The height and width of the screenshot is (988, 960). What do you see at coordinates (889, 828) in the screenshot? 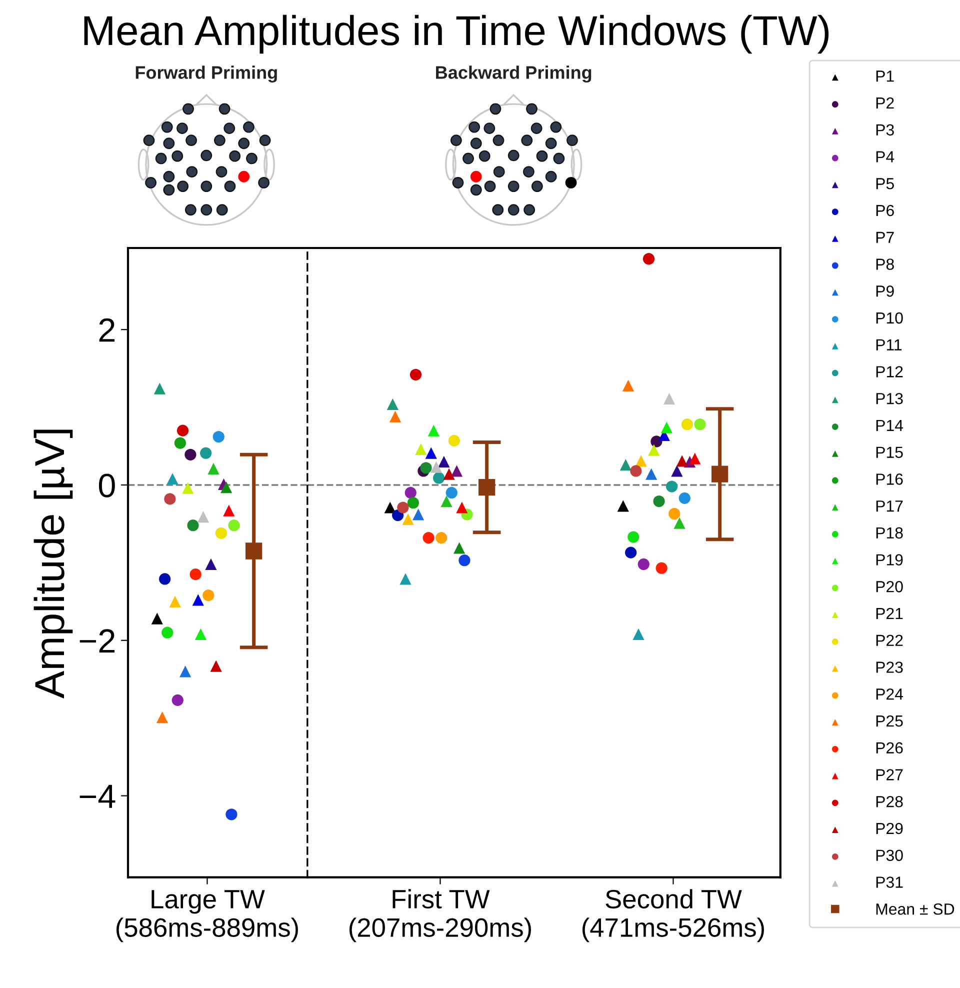
I see `legend-label: P29` at bounding box center [889, 828].